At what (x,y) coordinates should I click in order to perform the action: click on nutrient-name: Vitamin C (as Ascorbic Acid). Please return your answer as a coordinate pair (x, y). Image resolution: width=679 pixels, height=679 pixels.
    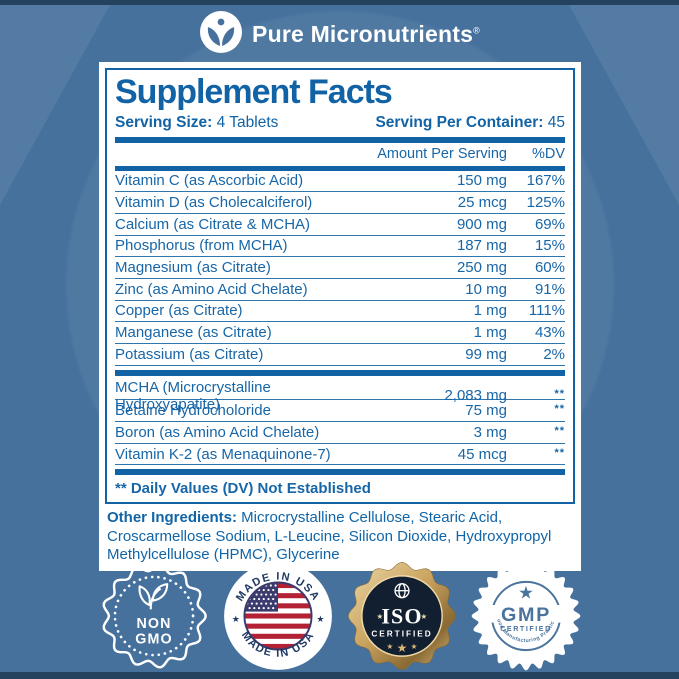
    Looking at the image, I should click on (209, 181).